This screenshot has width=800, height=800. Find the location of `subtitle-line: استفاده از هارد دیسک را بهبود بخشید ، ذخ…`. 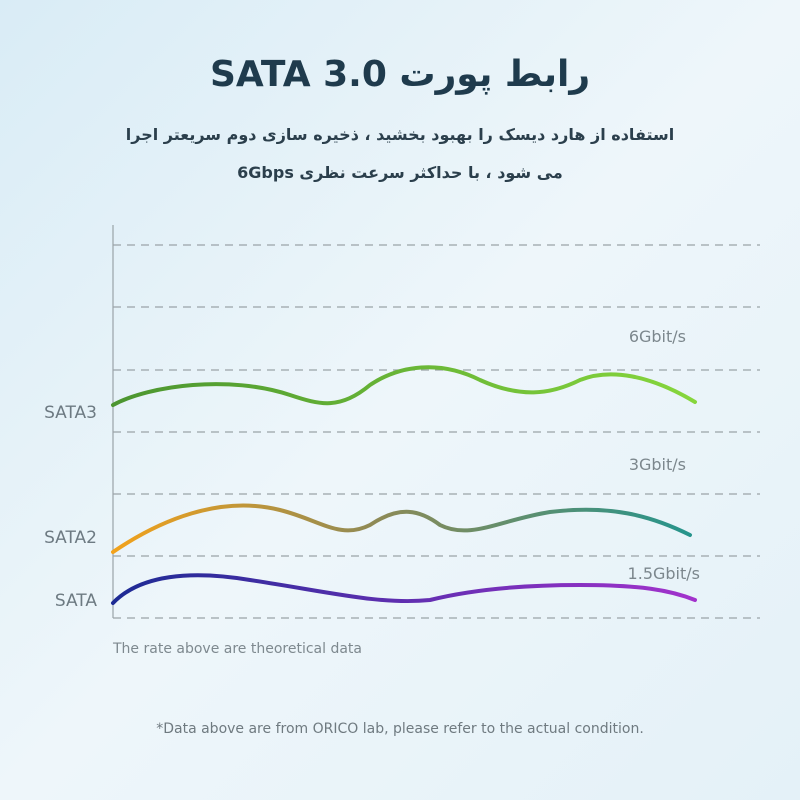

subtitle-line: استفاده از هارد دیسک را بهبود بخشید ، ذخ… is located at coordinates (400, 134).